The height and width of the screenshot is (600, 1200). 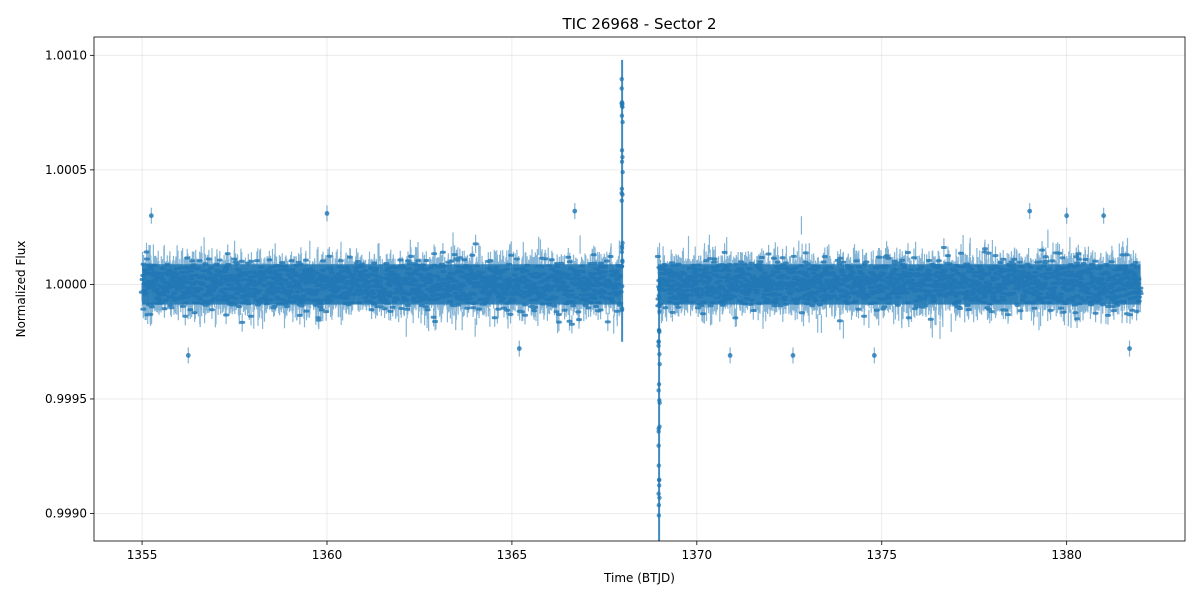 I want to click on y-axis: 0.9990 0.9995 1.0000 1.0005 1.0010, so click(x=69, y=284).